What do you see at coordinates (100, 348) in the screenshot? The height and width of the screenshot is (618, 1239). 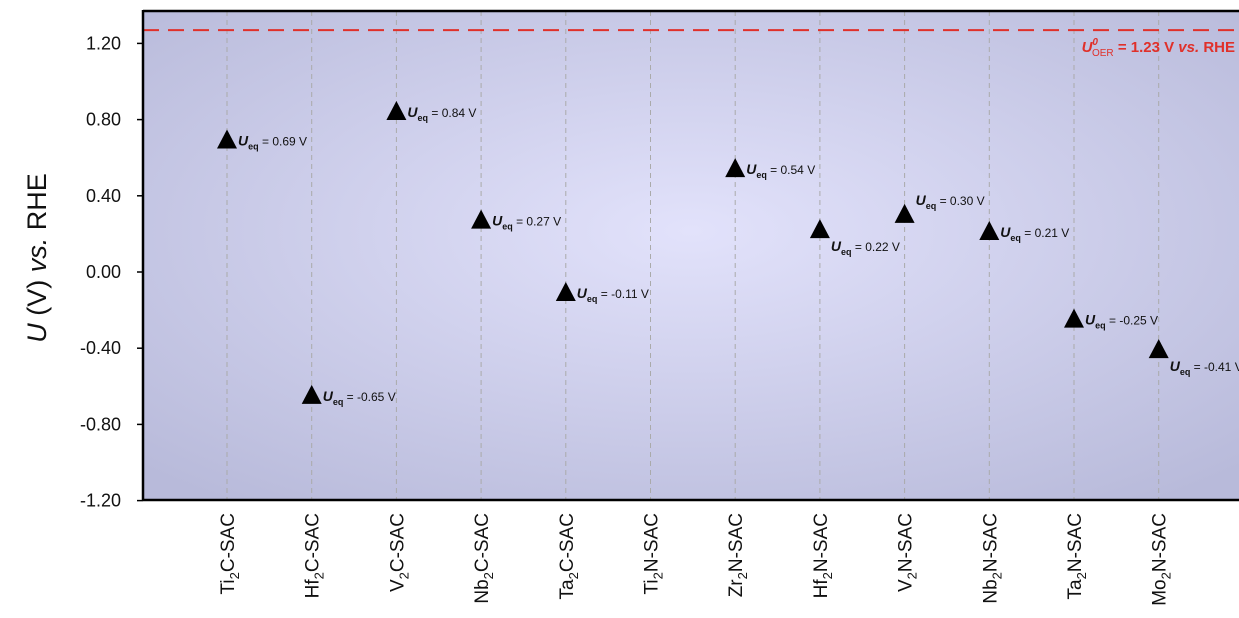 I see `y-tick-label: -0.40` at bounding box center [100, 348].